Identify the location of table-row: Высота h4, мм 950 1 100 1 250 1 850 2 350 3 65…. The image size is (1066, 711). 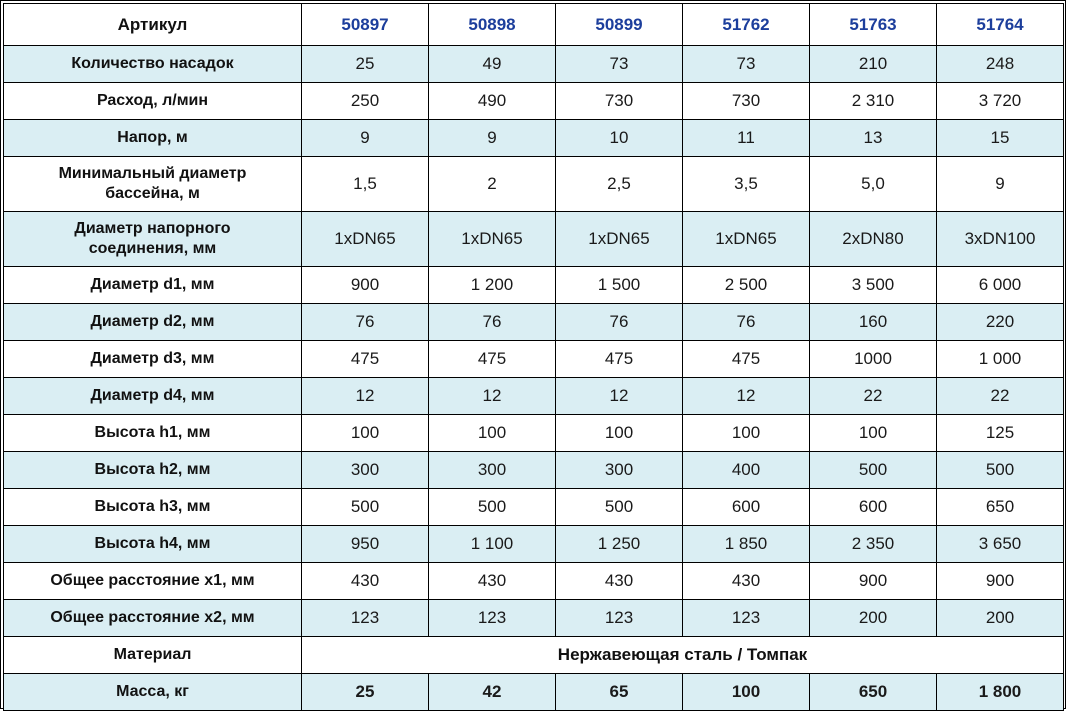
(533, 544).